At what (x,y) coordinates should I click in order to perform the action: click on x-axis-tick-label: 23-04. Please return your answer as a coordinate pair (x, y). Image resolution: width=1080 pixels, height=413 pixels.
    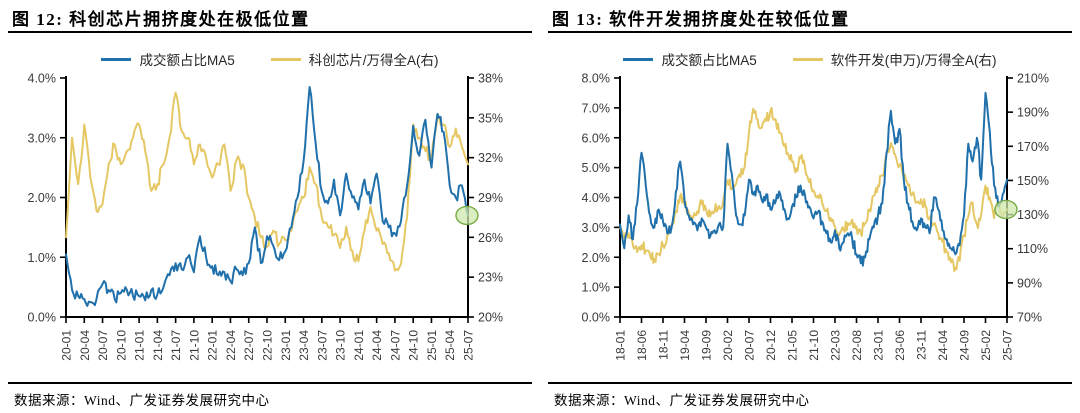
    Looking at the image, I should click on (304, 345).